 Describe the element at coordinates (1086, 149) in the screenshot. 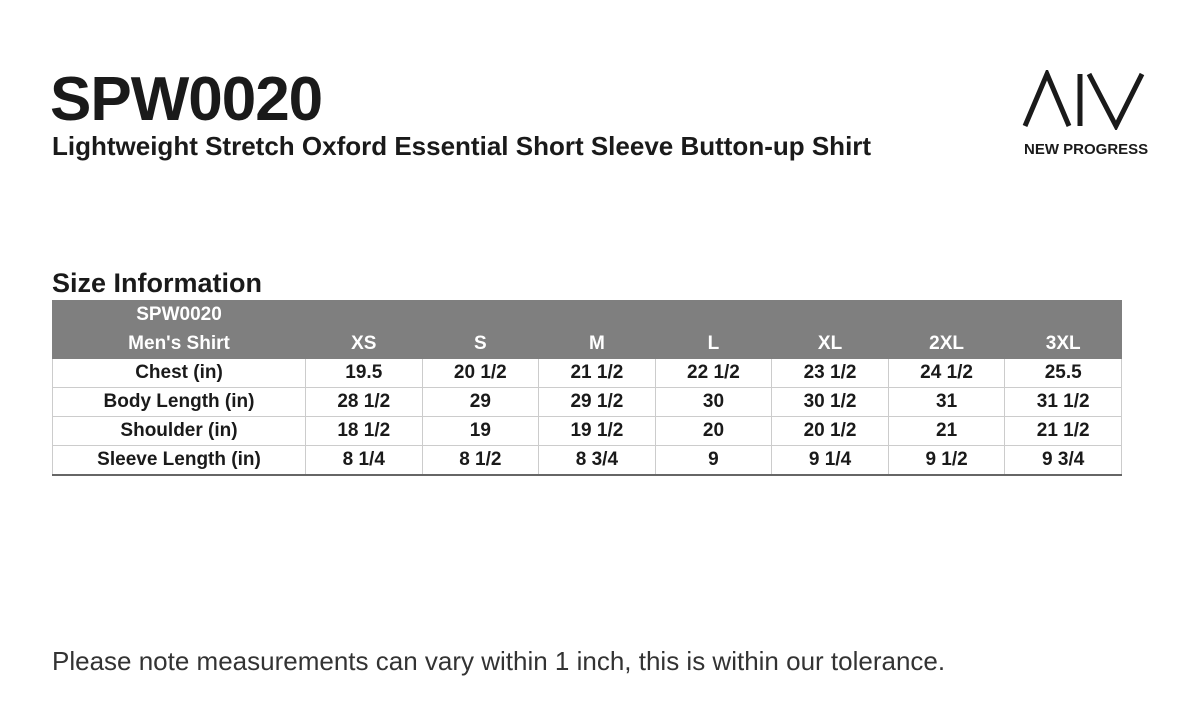

I see `brand-name: NEW PROGRESS` at that location.